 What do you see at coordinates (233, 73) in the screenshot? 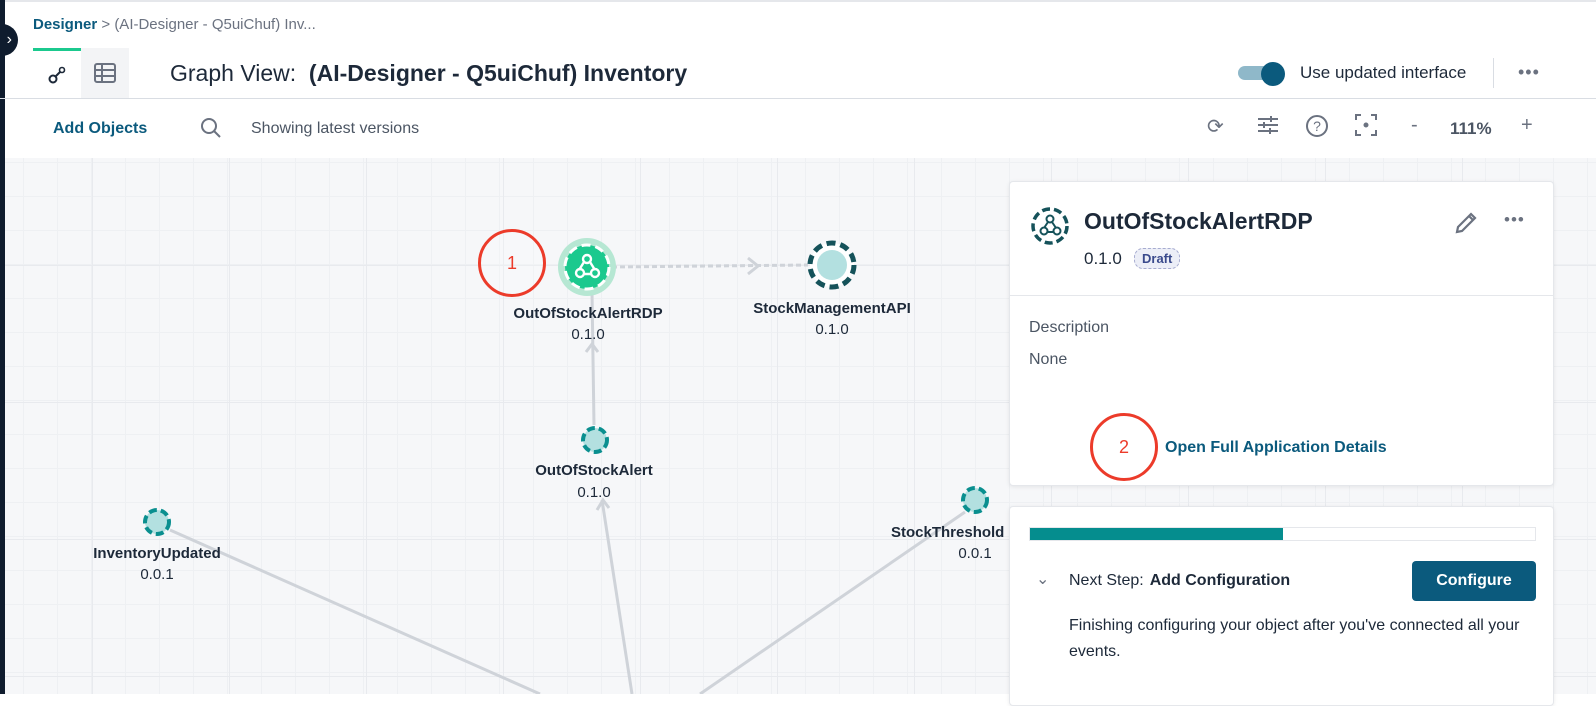
I see `title-prefix: Graph View:` at bounding box center [233, 73].